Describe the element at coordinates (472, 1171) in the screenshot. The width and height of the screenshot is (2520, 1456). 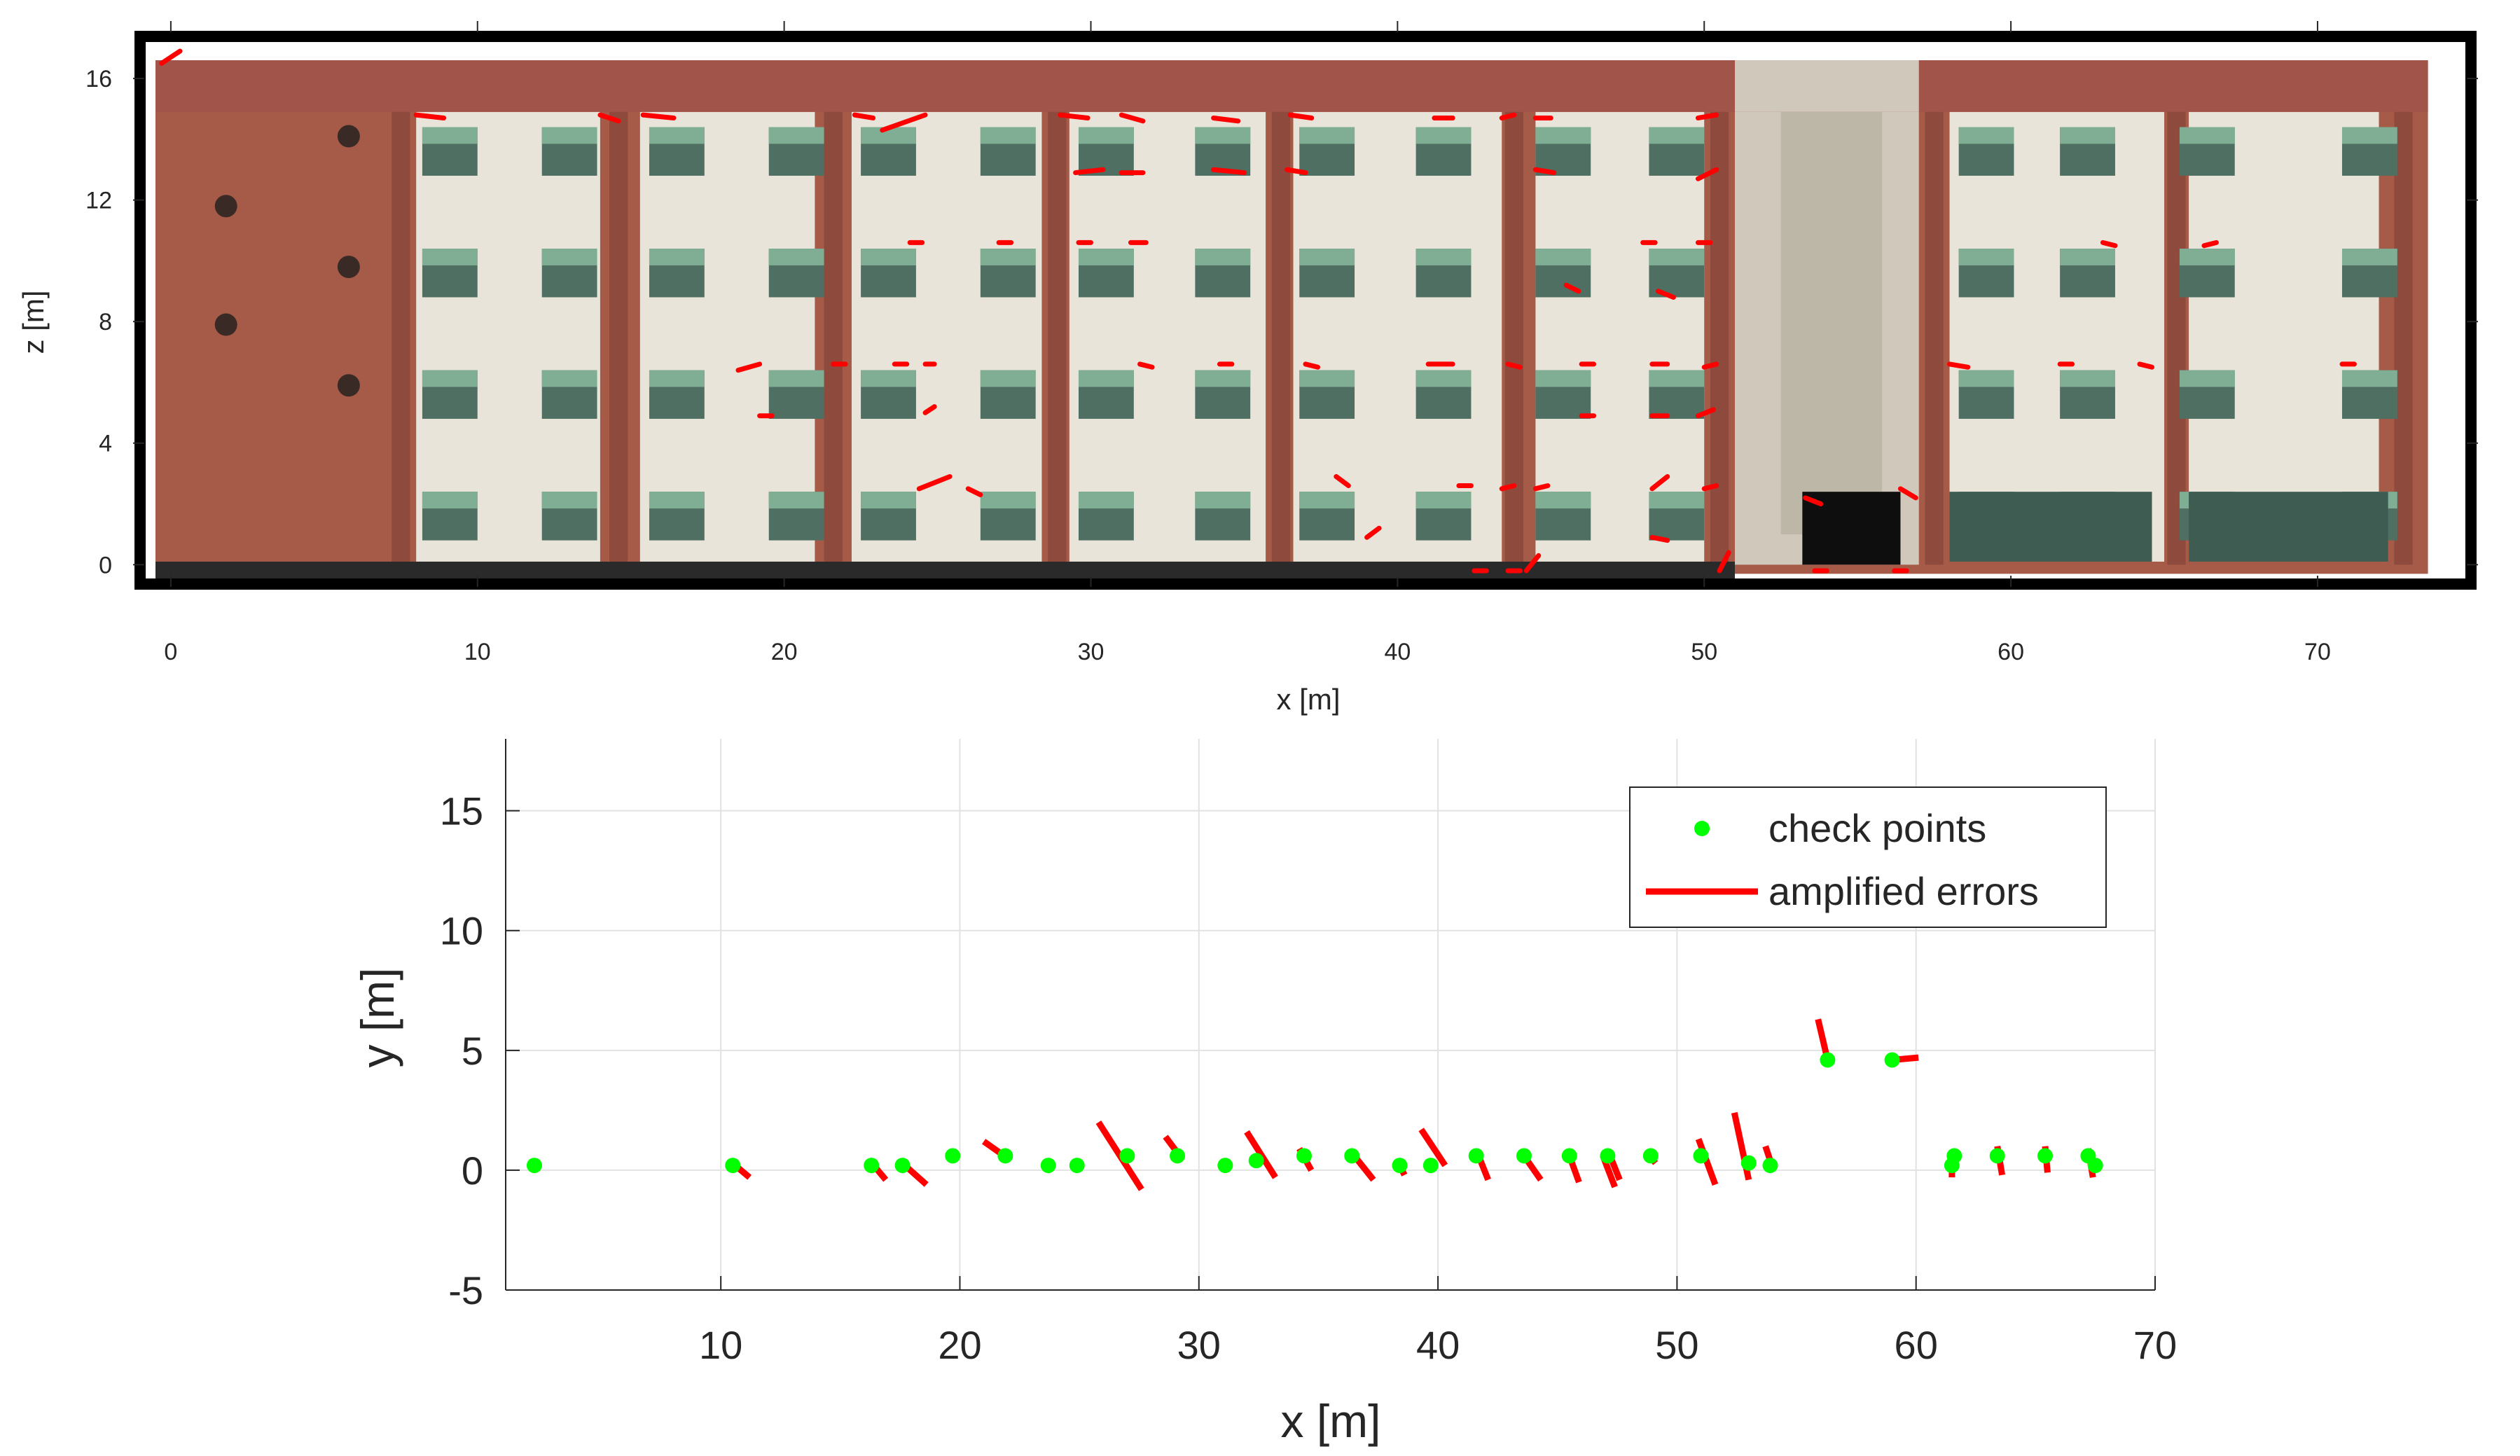
I see `plan-y-tick-label: 0` at that location.